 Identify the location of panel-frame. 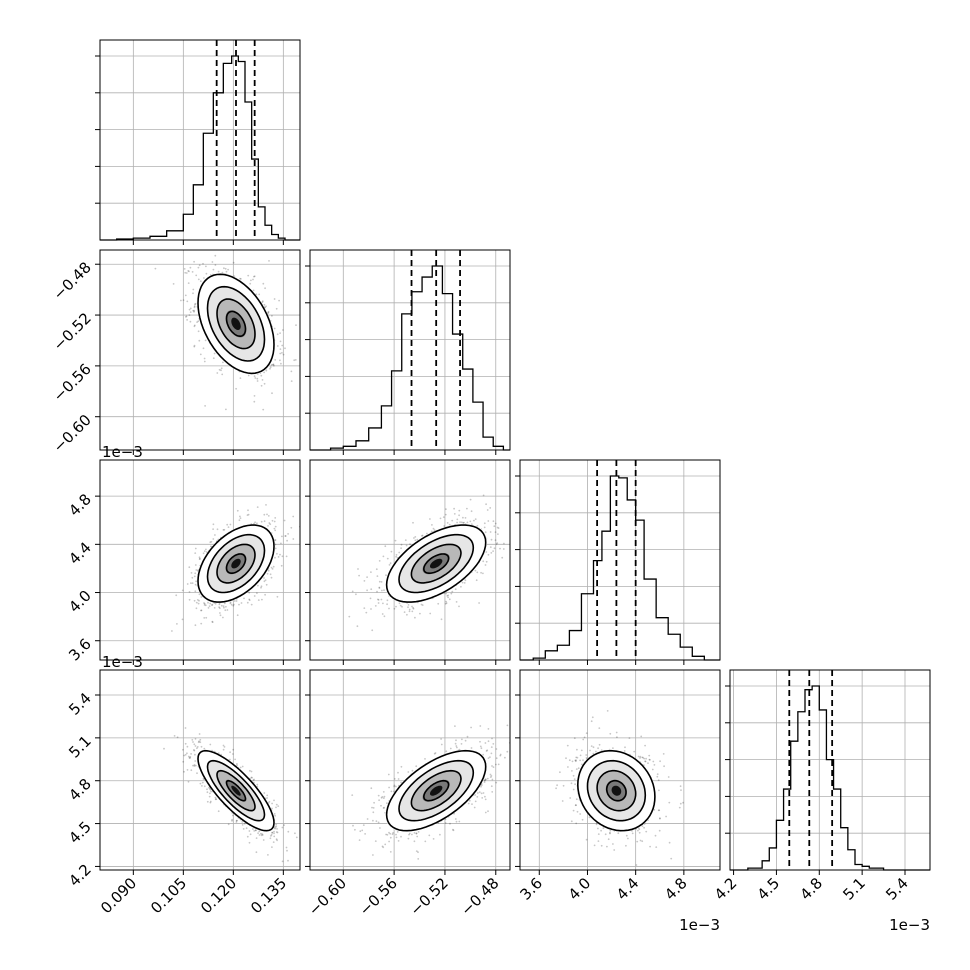
(410, 350).